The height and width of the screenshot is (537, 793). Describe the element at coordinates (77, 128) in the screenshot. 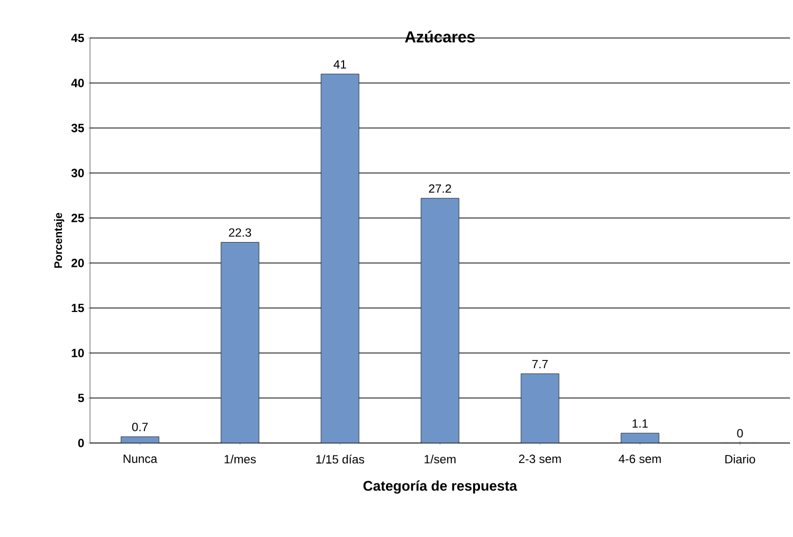

I see `y-tick-label: 35` at that location.